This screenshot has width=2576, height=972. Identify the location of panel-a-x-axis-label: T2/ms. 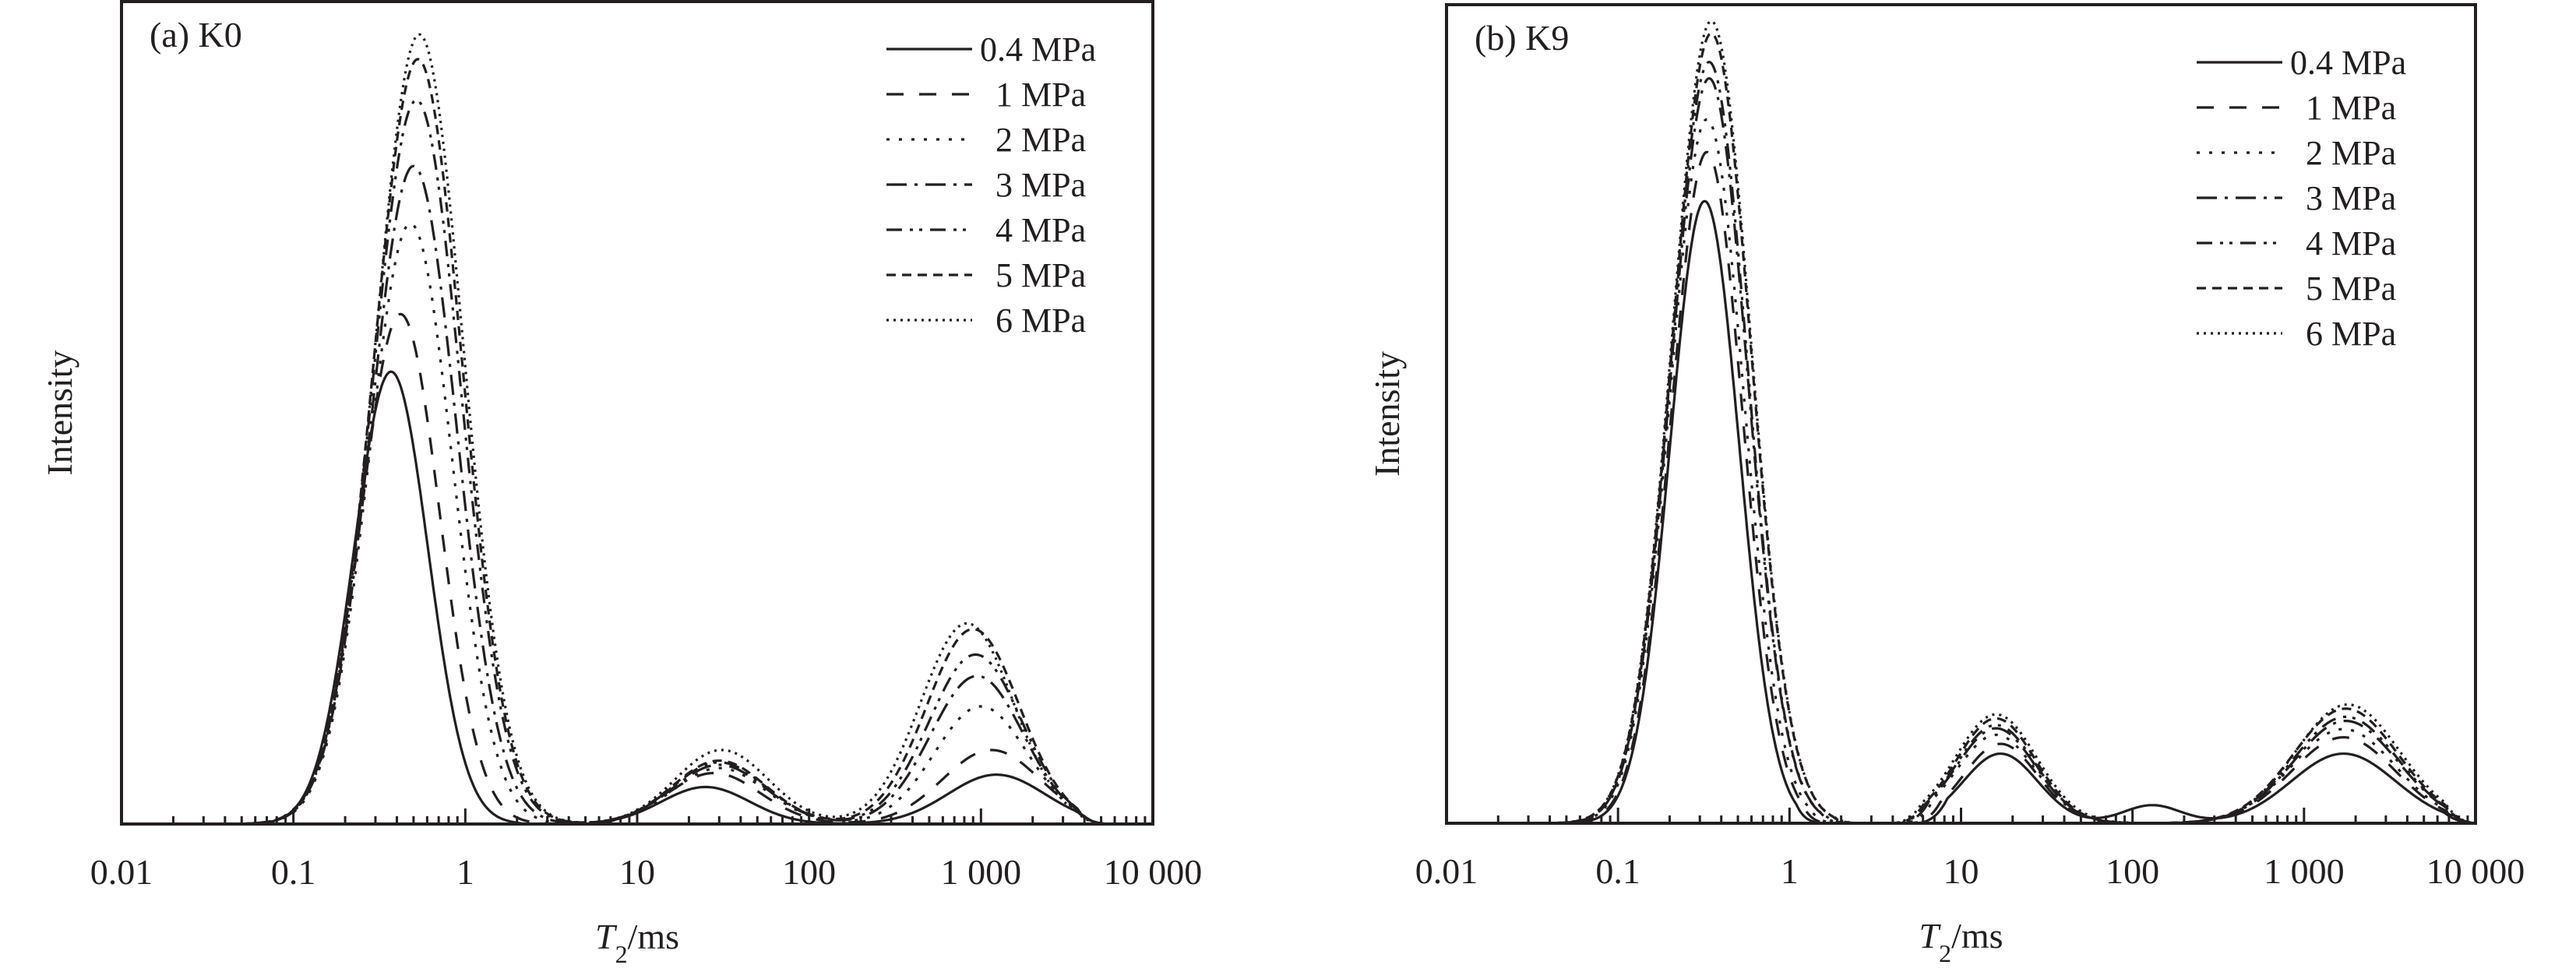
(637, 942).